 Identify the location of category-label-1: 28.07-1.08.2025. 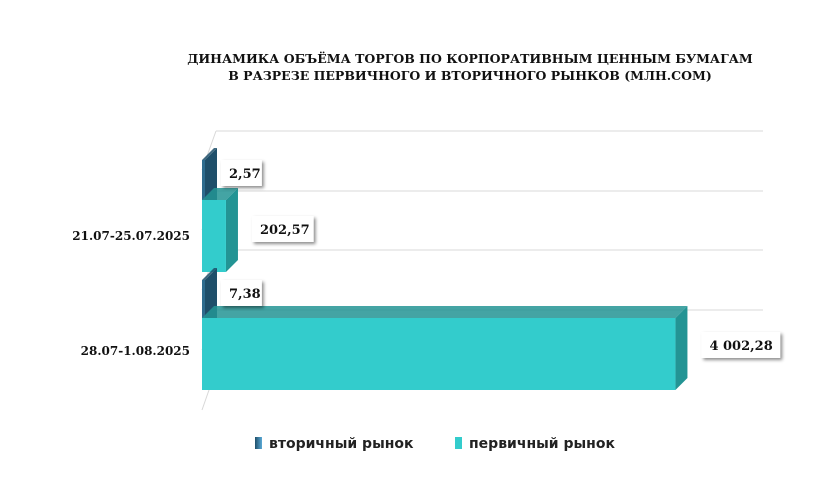
(135, 351).